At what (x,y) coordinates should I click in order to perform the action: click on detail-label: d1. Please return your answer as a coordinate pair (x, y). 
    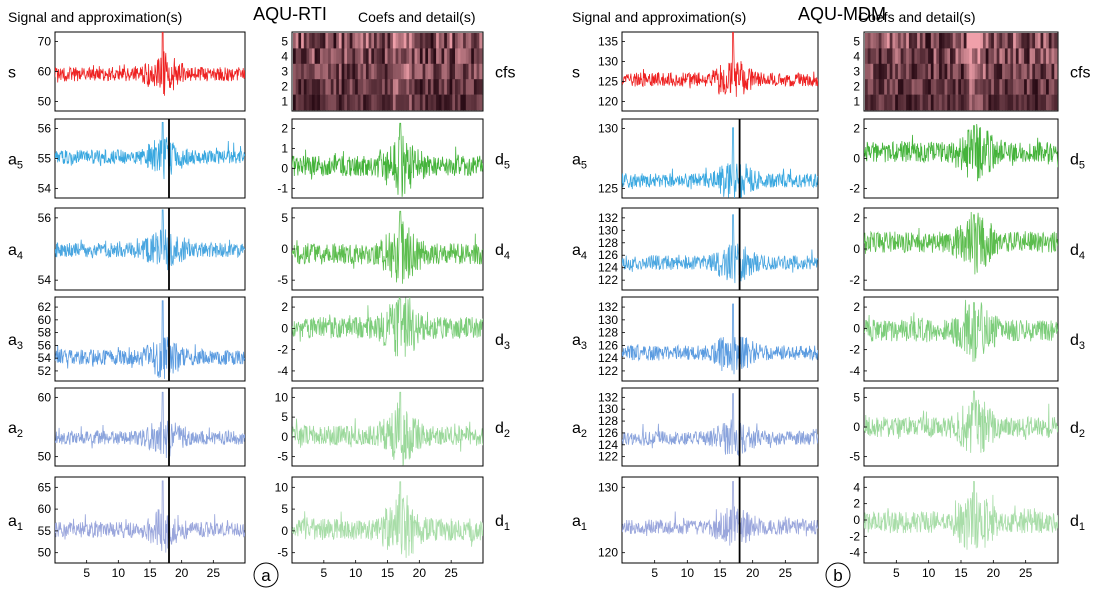
    Looking at the image, I should click on (502, 523).